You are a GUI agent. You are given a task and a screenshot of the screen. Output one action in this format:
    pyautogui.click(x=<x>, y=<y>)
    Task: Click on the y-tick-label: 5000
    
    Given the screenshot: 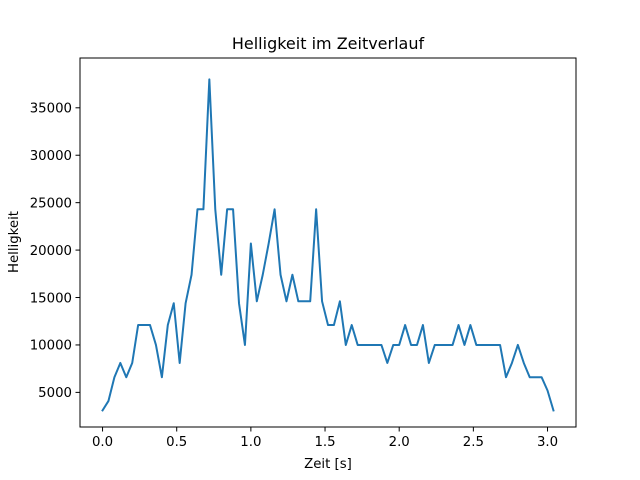 What is the action you would take?
    pyautogui.click(x=55, y=393)
    